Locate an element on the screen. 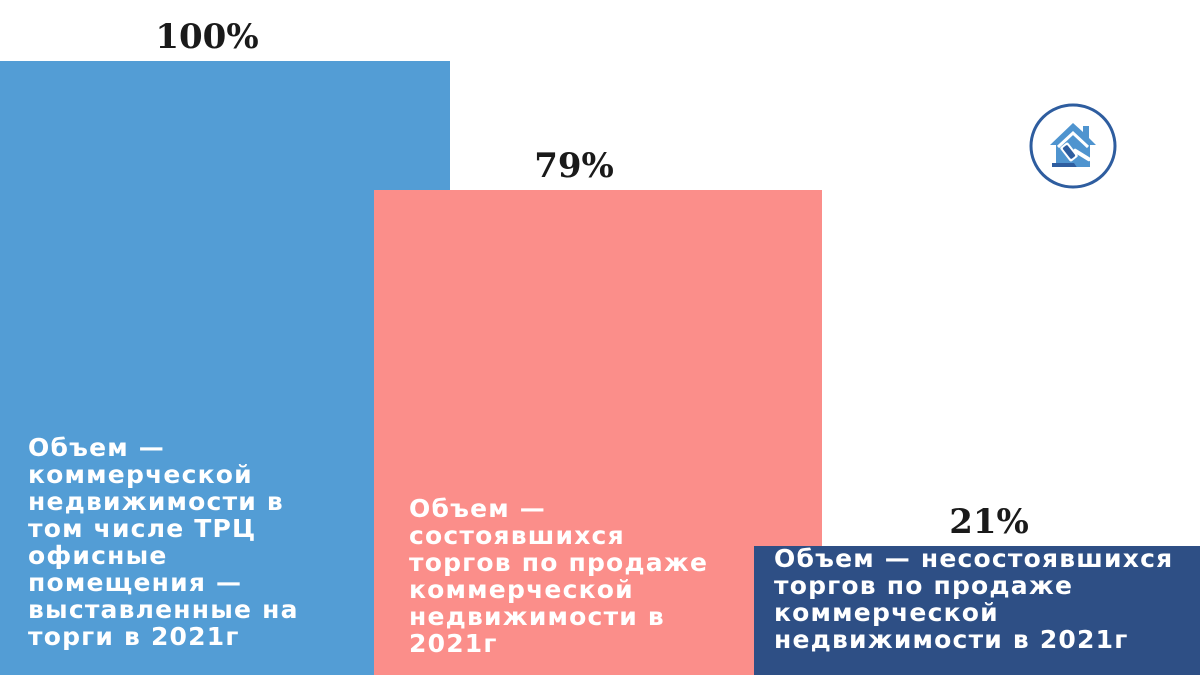  value-label-listed: 100% is located at coordinates (207, 37).